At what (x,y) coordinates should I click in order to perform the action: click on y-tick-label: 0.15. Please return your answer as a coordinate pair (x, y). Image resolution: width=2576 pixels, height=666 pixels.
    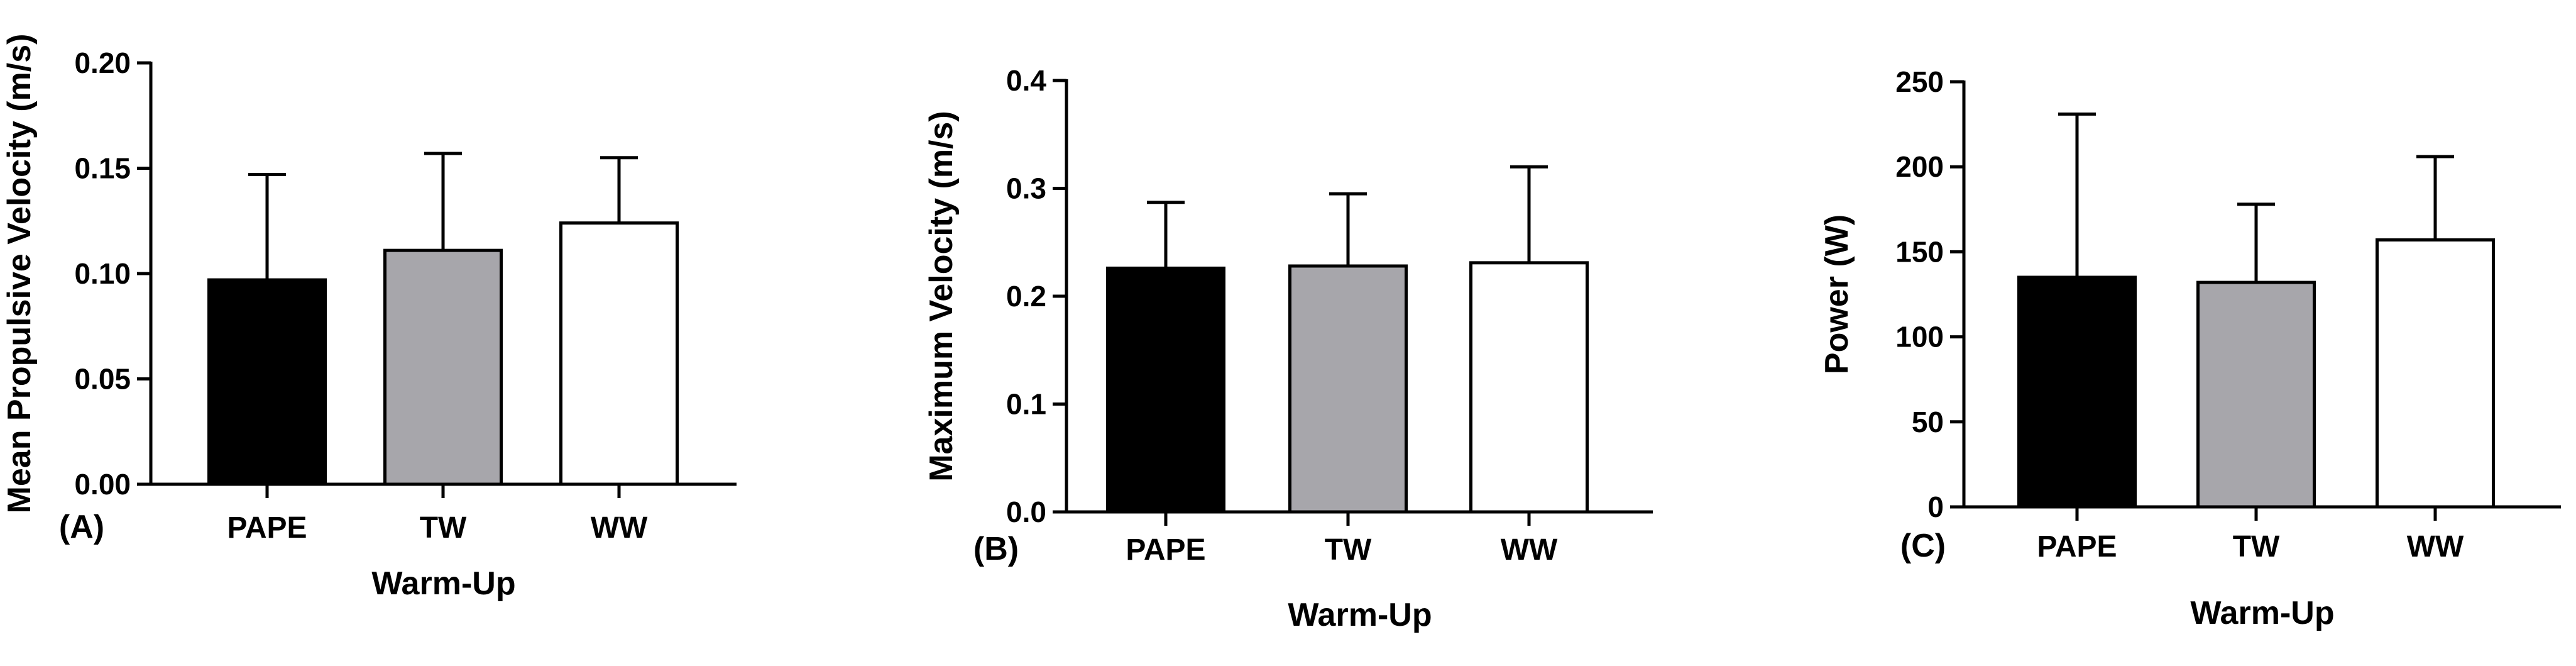
    Looking at the image, I should click on (103, 168).